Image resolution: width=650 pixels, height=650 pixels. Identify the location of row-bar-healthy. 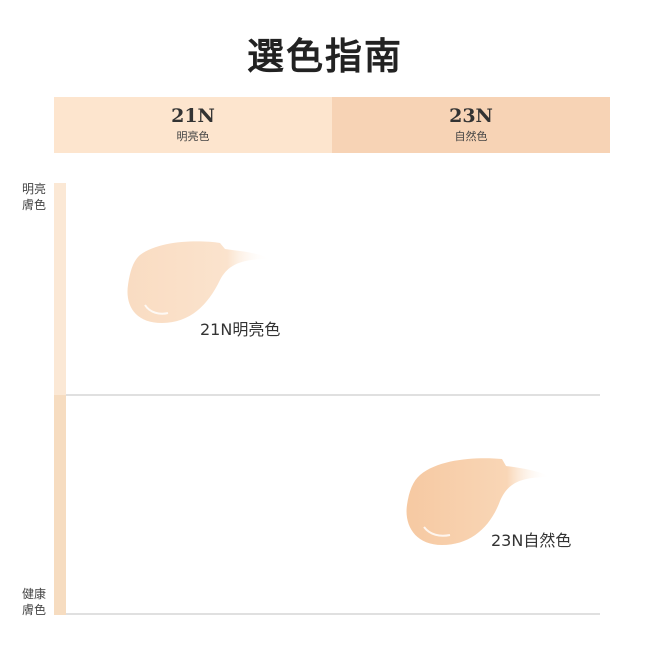
(60, 505).